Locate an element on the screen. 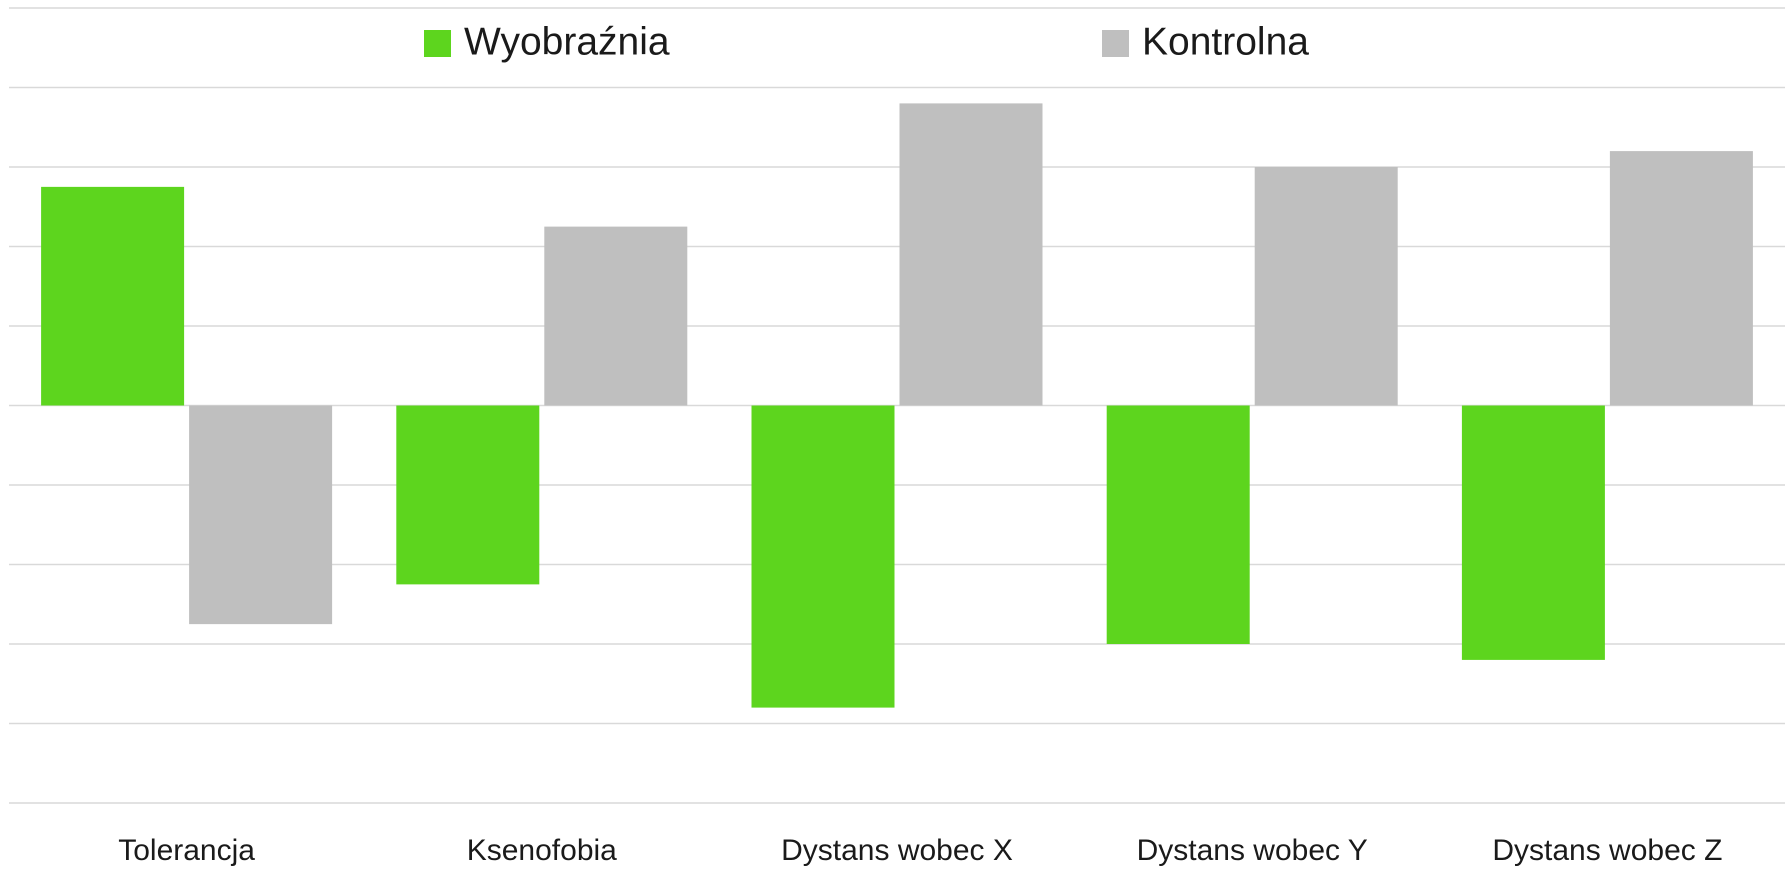 The height and width of the screenshot is (884, 1787). x-tick-label: Tolerancja is located at coordinates (186, 850).